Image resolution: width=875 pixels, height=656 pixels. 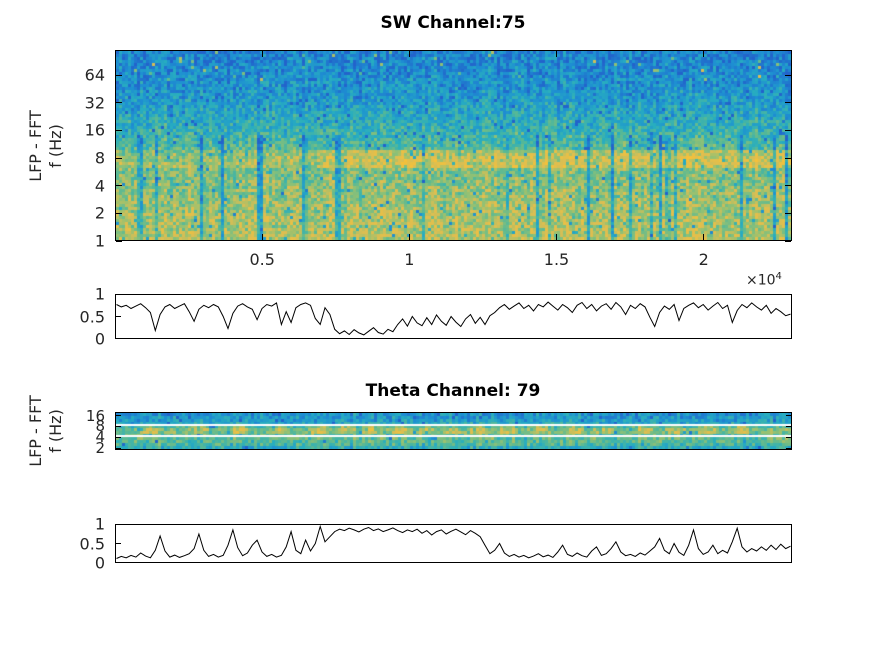 What do you see at coordinates (99, 339) in the screenshot?
I see `sw-ratio-y-tick-label: 0` at bounding box center [99, 339].